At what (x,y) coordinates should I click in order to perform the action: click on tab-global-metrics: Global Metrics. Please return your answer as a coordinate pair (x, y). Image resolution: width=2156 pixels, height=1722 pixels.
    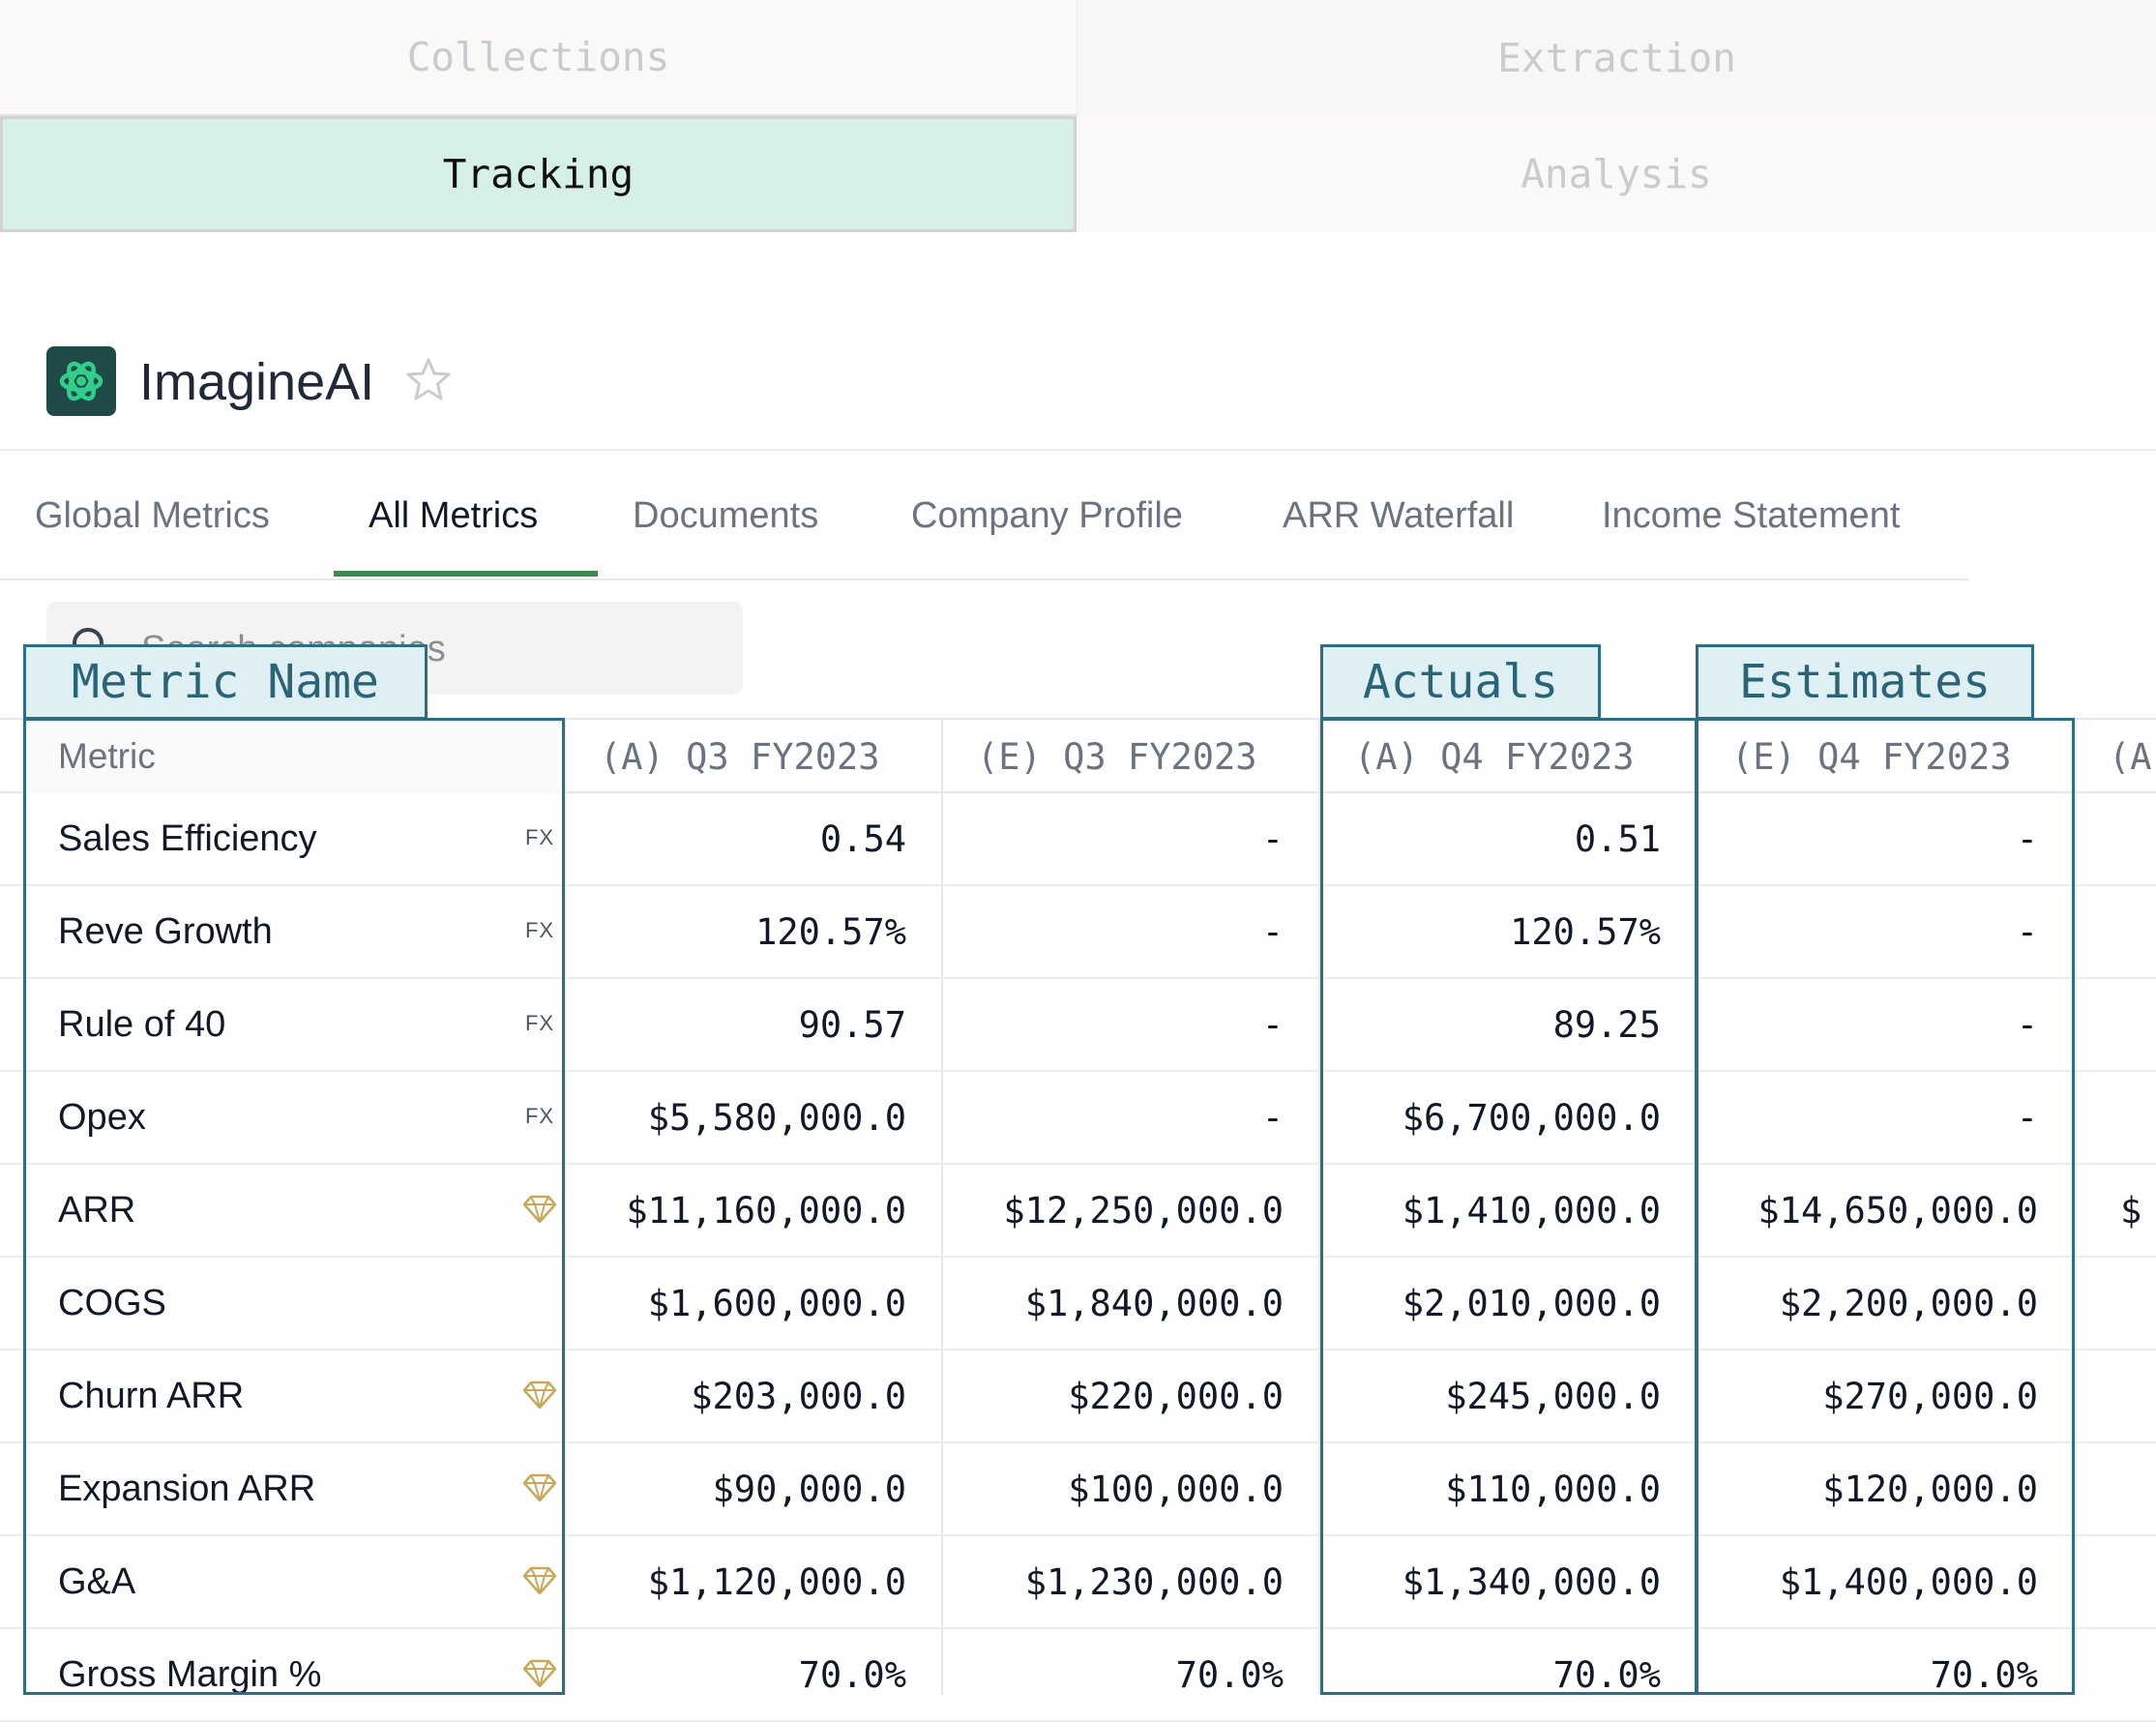
    Looking at the image, I should click on (152, 515).